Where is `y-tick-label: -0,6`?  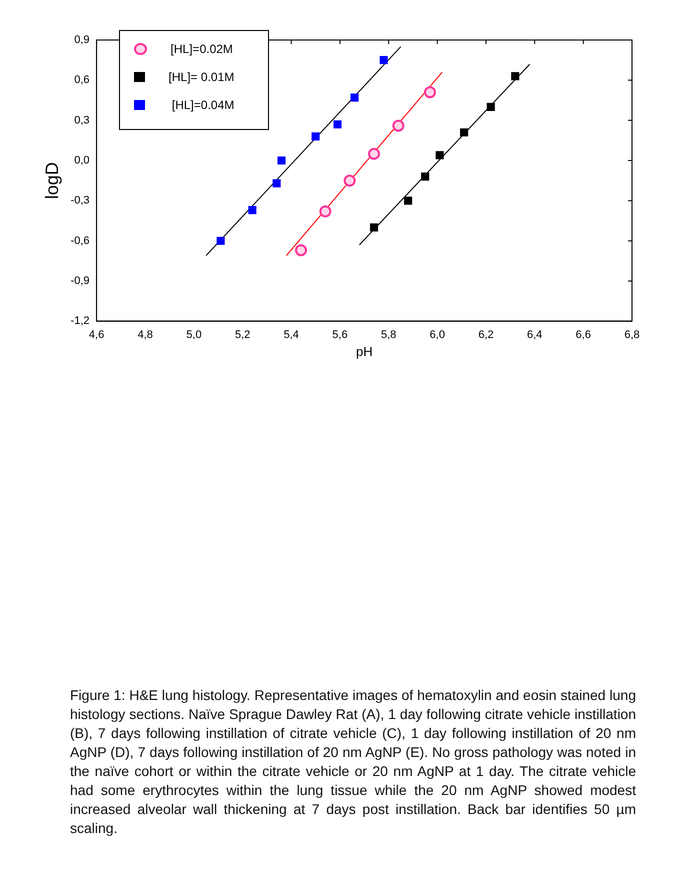
y-tick-label: -0,6 is located at coordinates (80, 240).